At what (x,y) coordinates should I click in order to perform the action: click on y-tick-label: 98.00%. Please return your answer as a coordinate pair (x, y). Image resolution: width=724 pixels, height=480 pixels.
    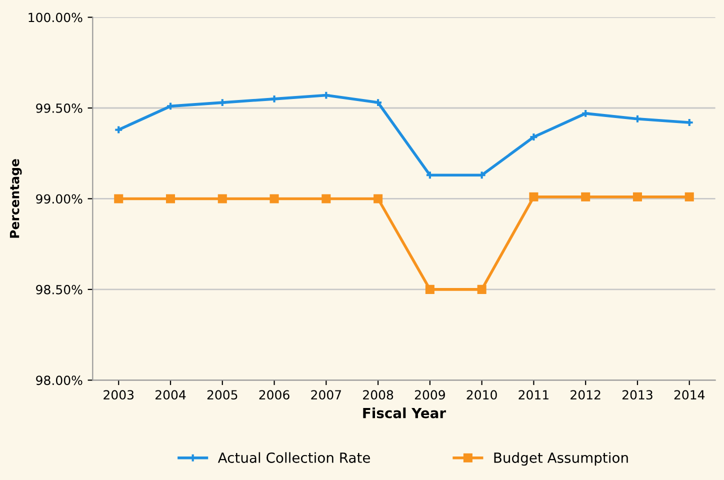
    Looking at the image, I should click on (59, 381).